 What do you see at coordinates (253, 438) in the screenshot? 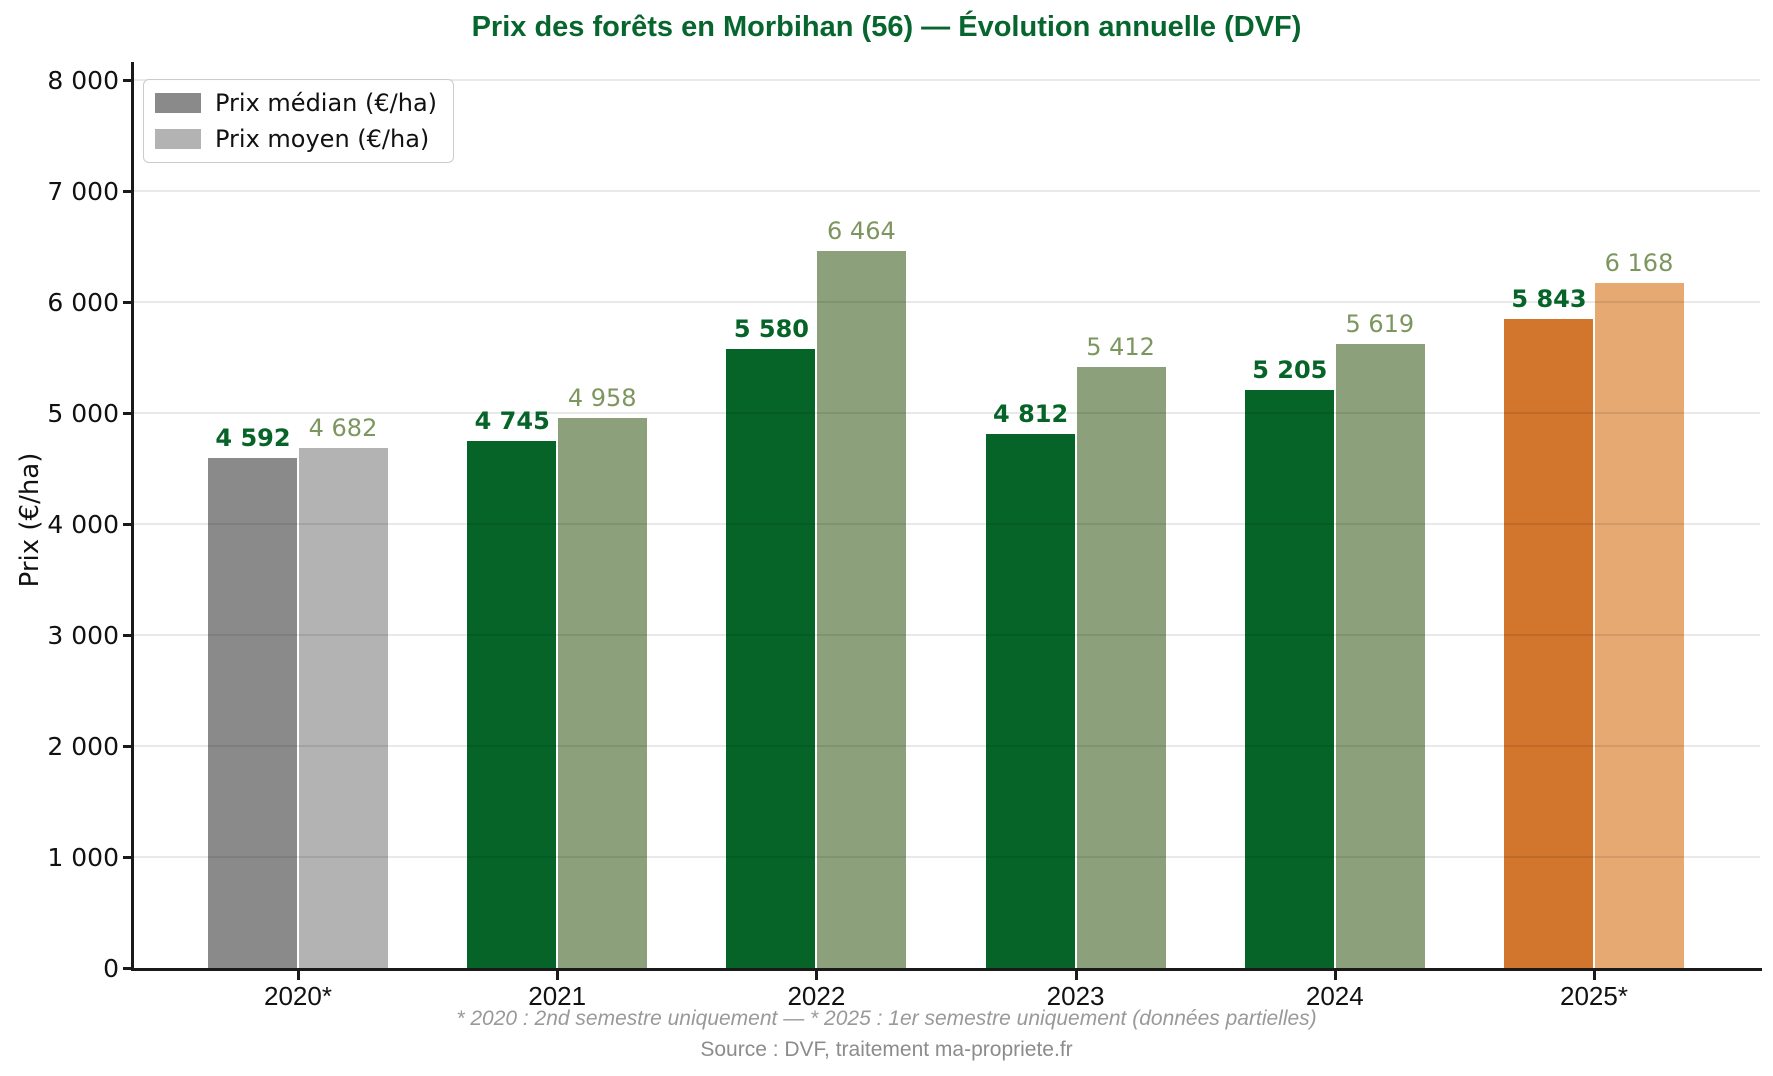
I see `bar-value-label: 4 592` at bounding box center [253, 438].